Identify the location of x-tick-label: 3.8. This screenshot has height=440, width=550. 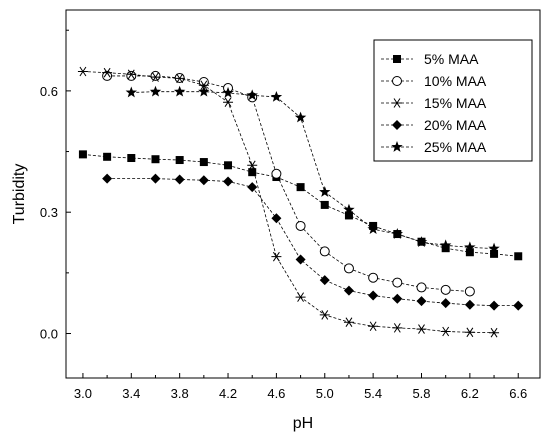
(180, 393).